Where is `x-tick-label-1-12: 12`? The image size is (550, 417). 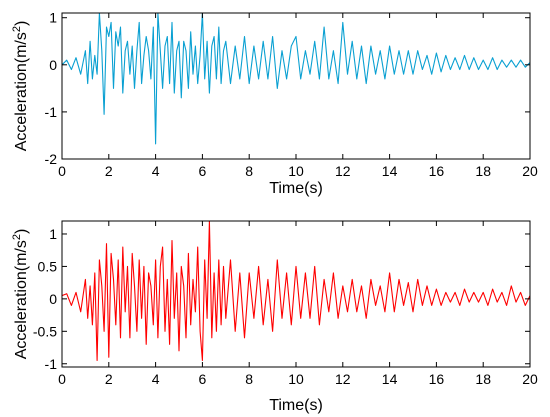 x-tick-label-1-12: 12 is located at coordinates (343, 171).